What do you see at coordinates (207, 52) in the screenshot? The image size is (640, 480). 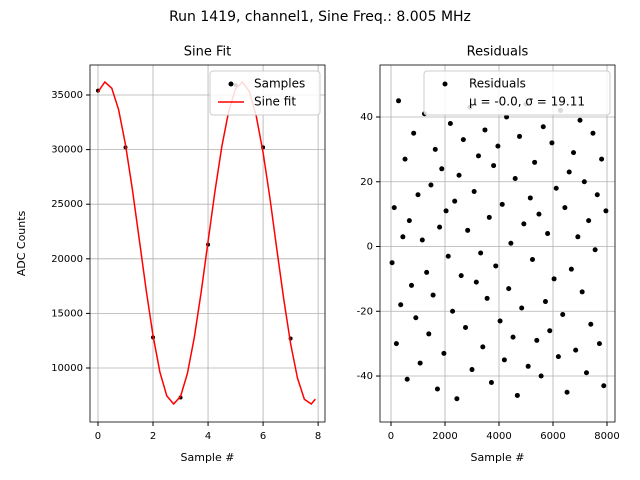 I see `axes-title: Sine Fit` at bounding box center [207, 52].